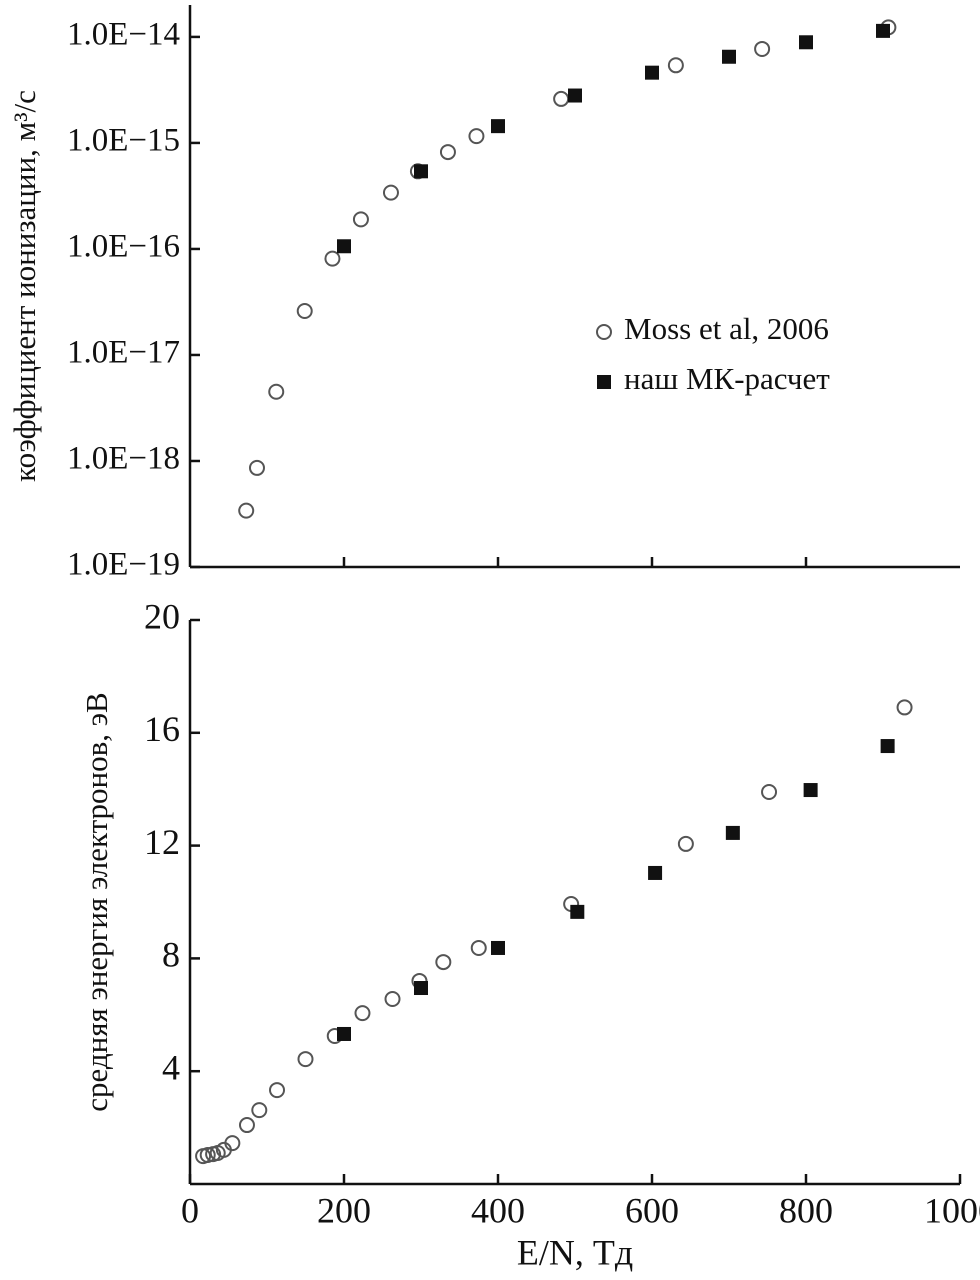  What do you see at coordinates (727, 378) in the screenshot?
I see `legend-label: наш МК-расчет` at bounding box center [727, 378].